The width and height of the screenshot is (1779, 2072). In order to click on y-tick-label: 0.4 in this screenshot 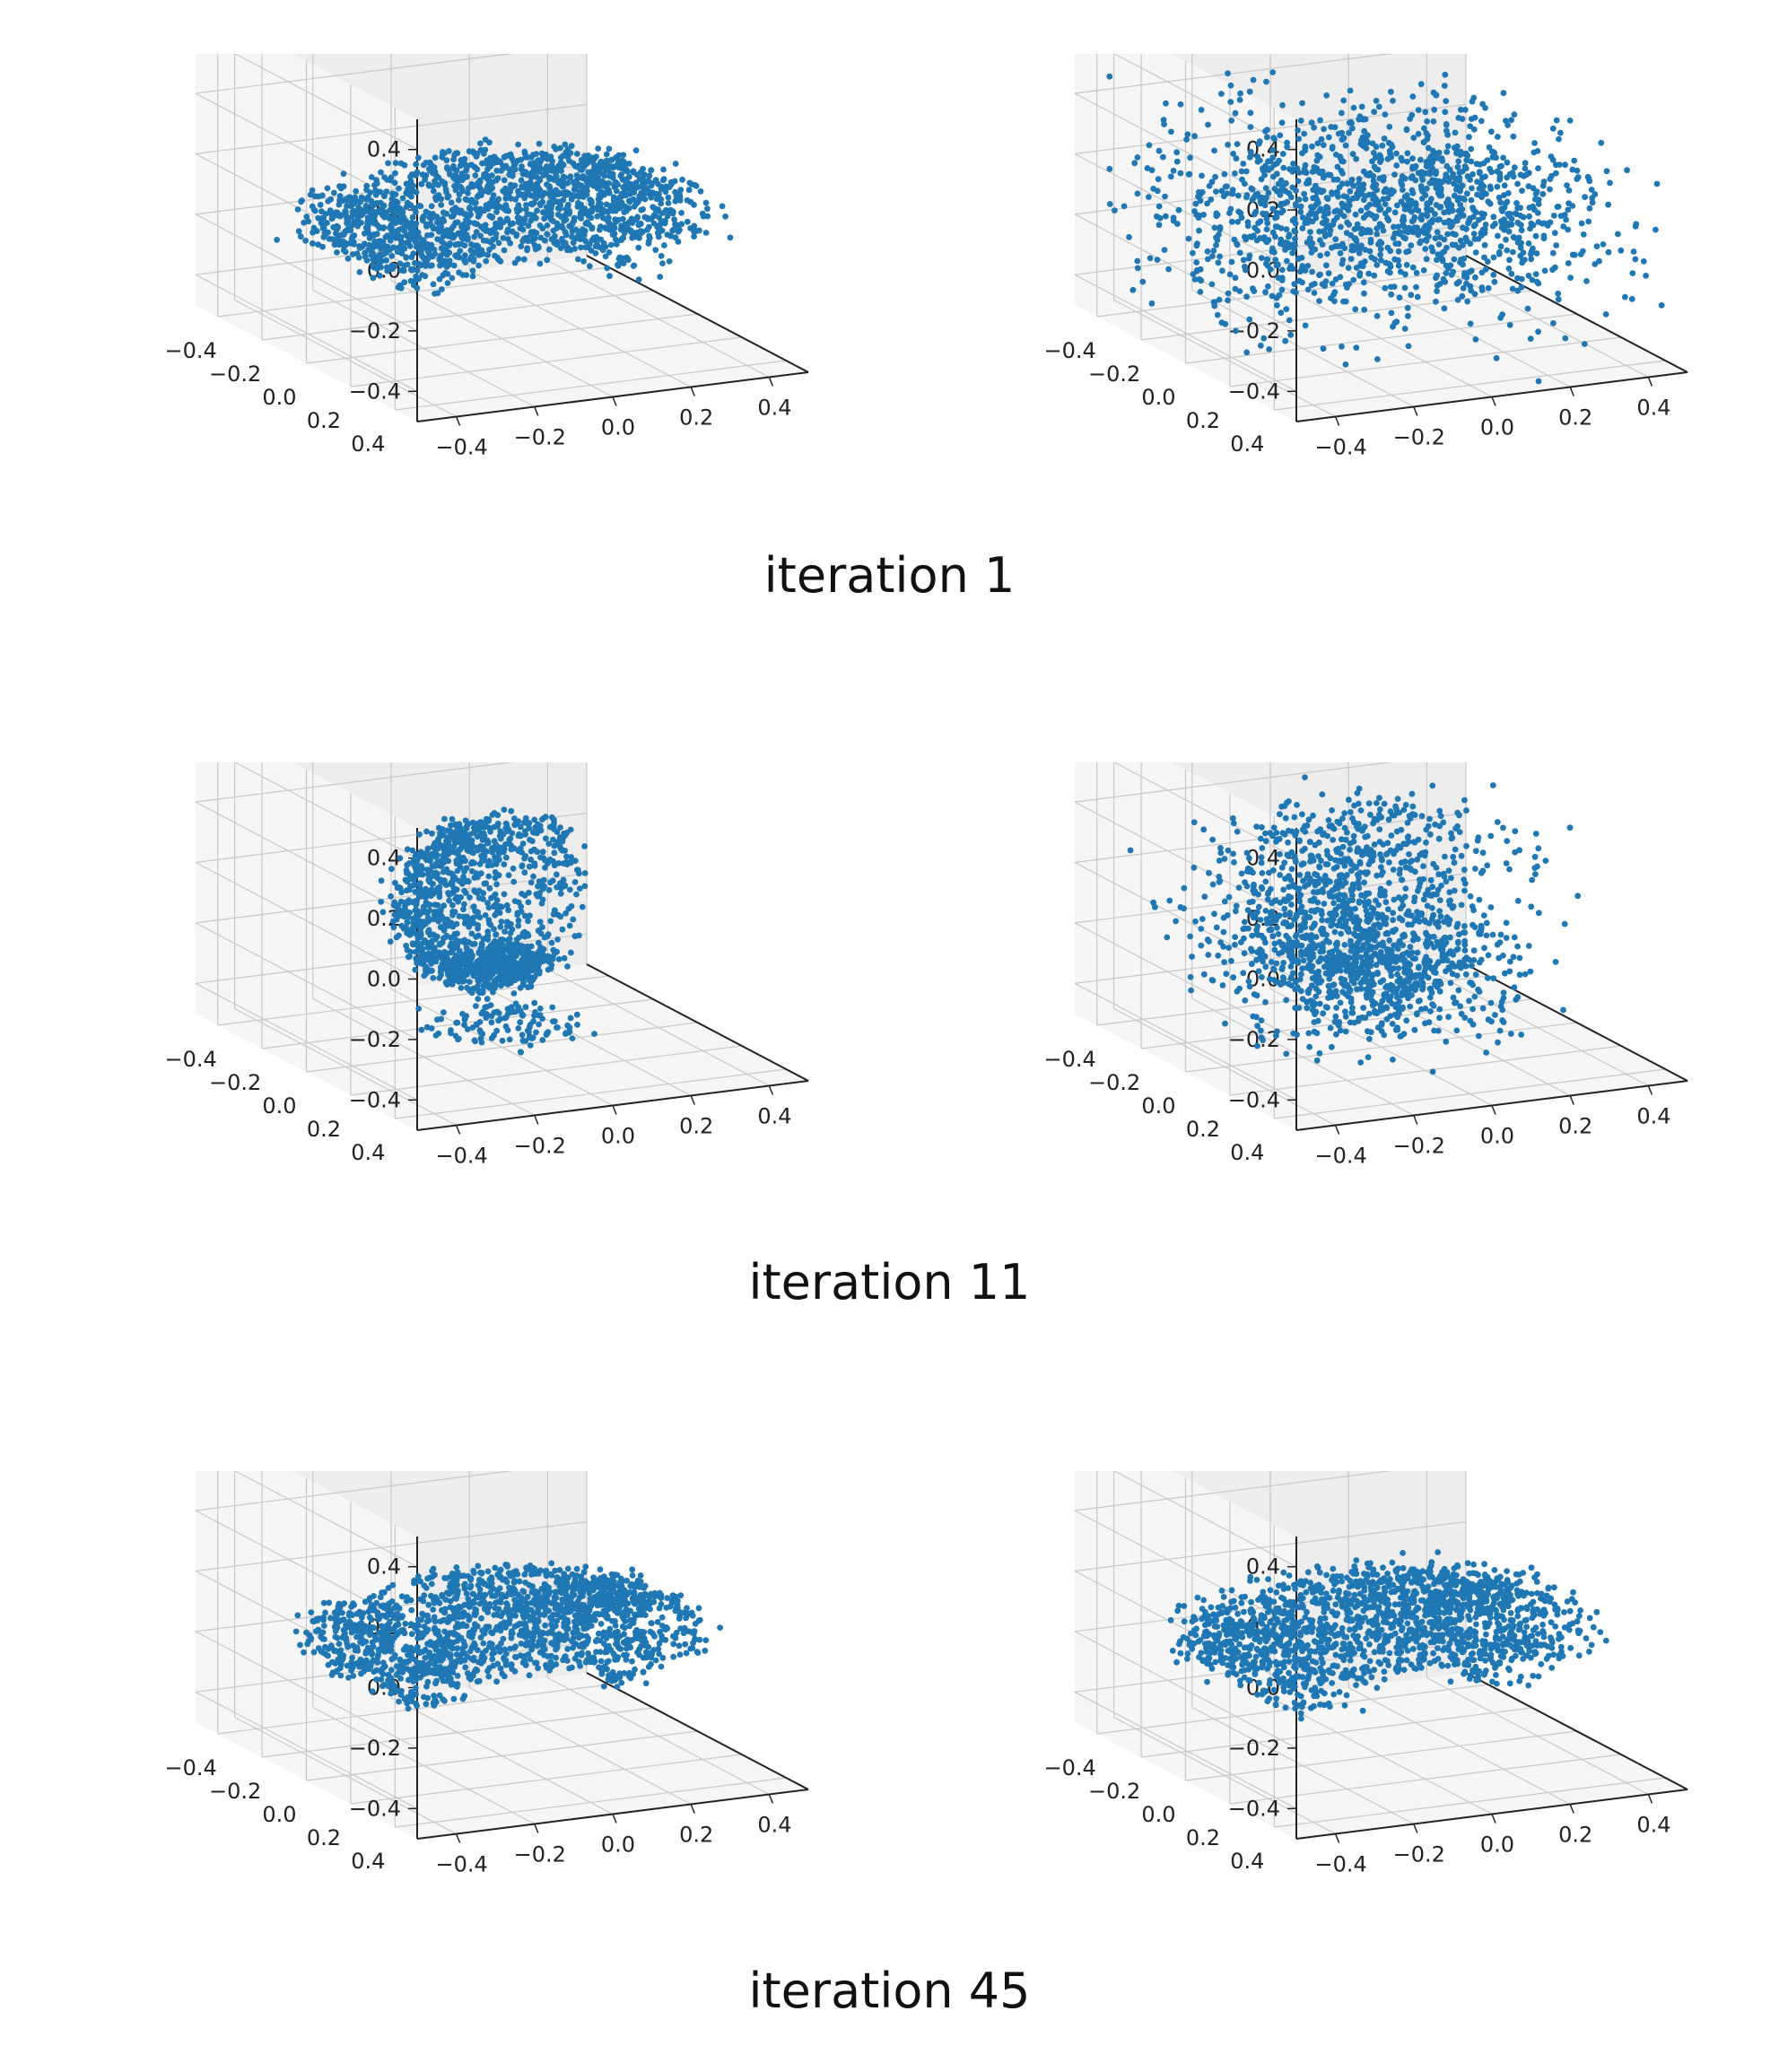, I will do `click(1247, 444)`.